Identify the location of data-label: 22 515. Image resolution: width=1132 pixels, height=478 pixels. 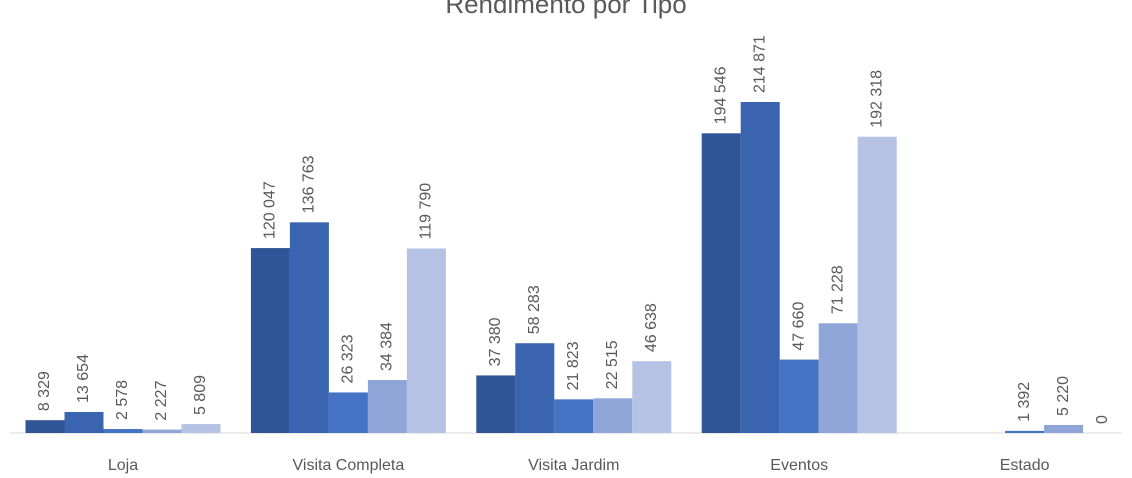
(612, 364).